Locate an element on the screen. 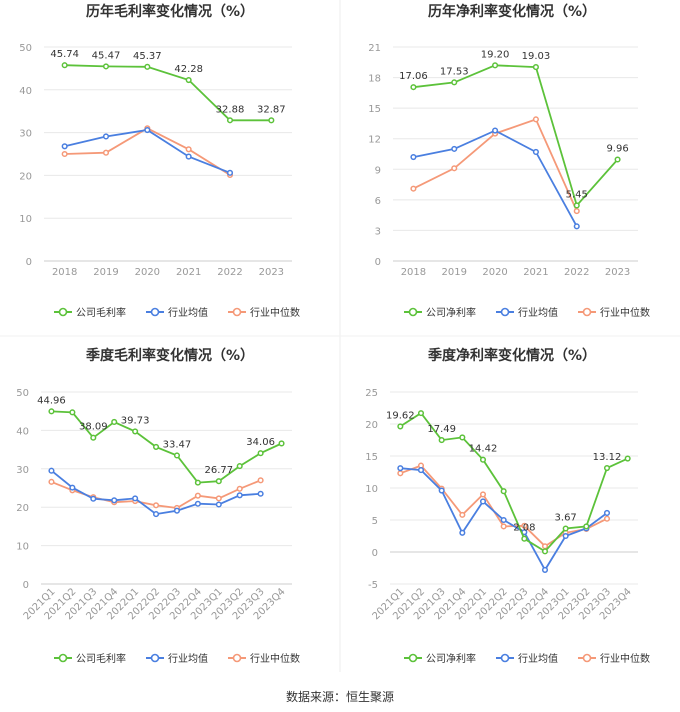 Image resolution: width=680 pixels, height=712 pixels. chart-title: 季度净利率变化情况（%） is located at coordinates (511, 355).